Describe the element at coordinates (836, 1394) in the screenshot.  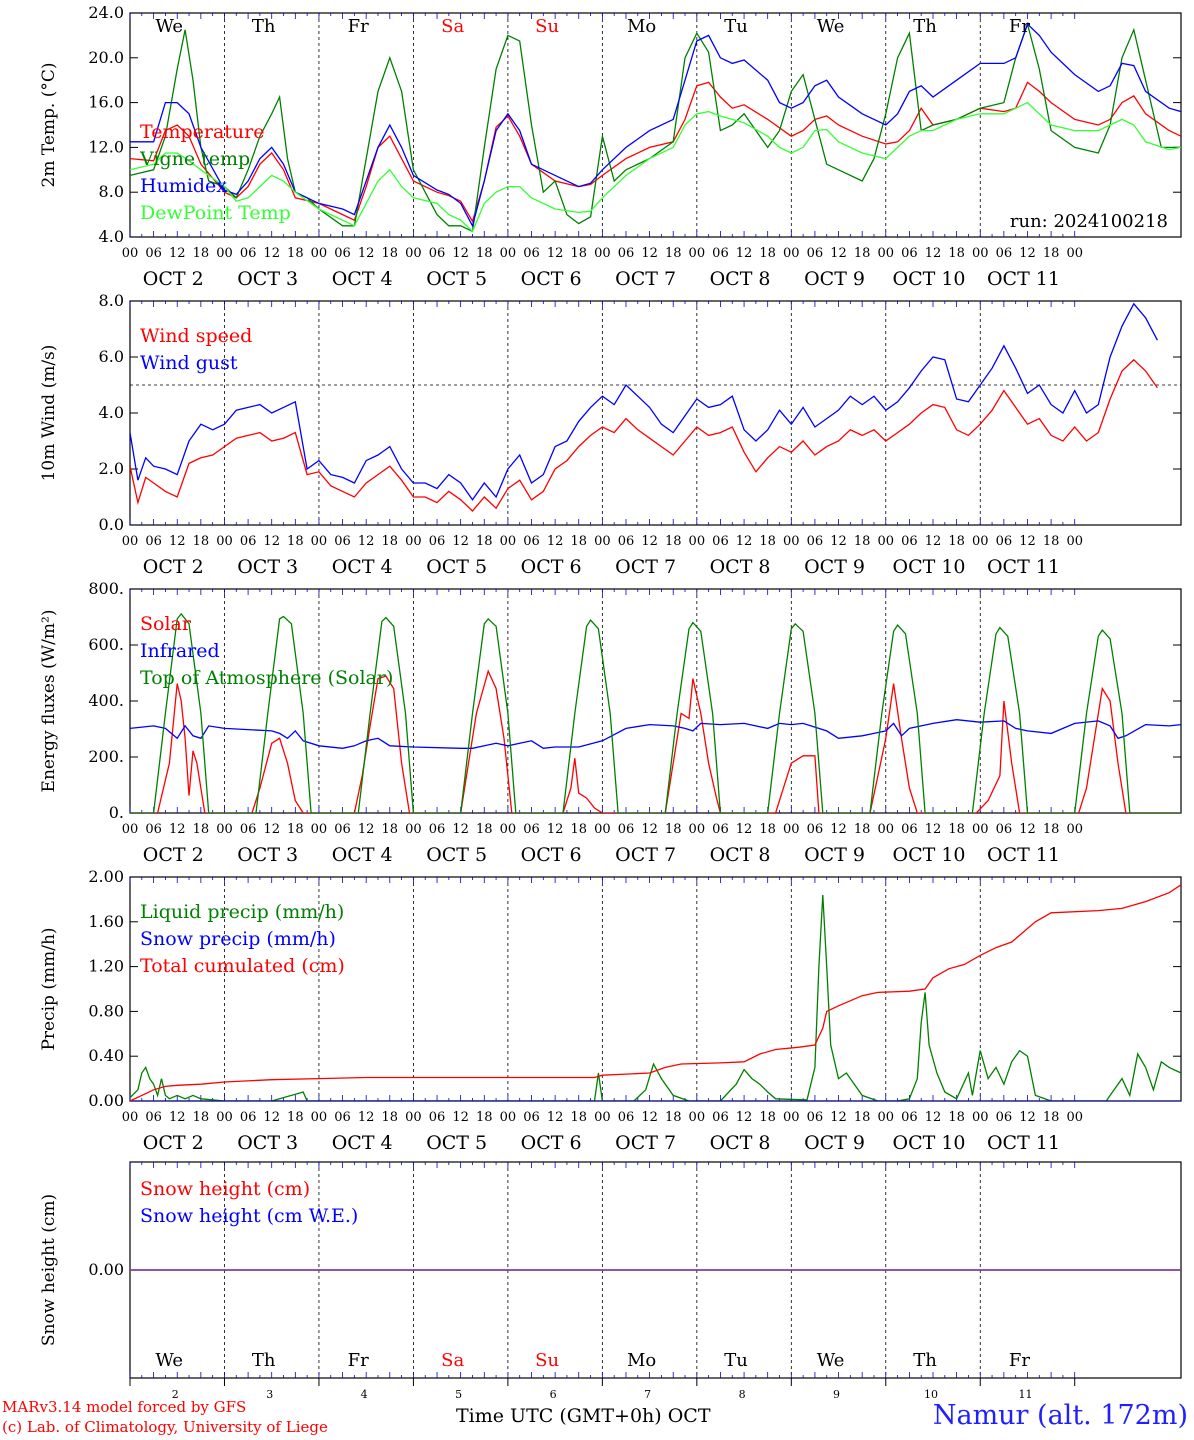
I see `day-number-label: 9` at that location.